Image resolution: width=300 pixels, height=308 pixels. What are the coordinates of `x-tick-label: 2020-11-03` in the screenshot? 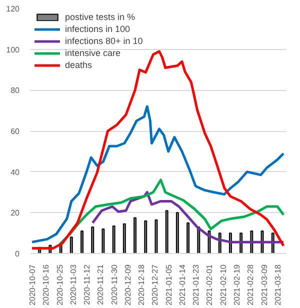 It's located at (73, 284).